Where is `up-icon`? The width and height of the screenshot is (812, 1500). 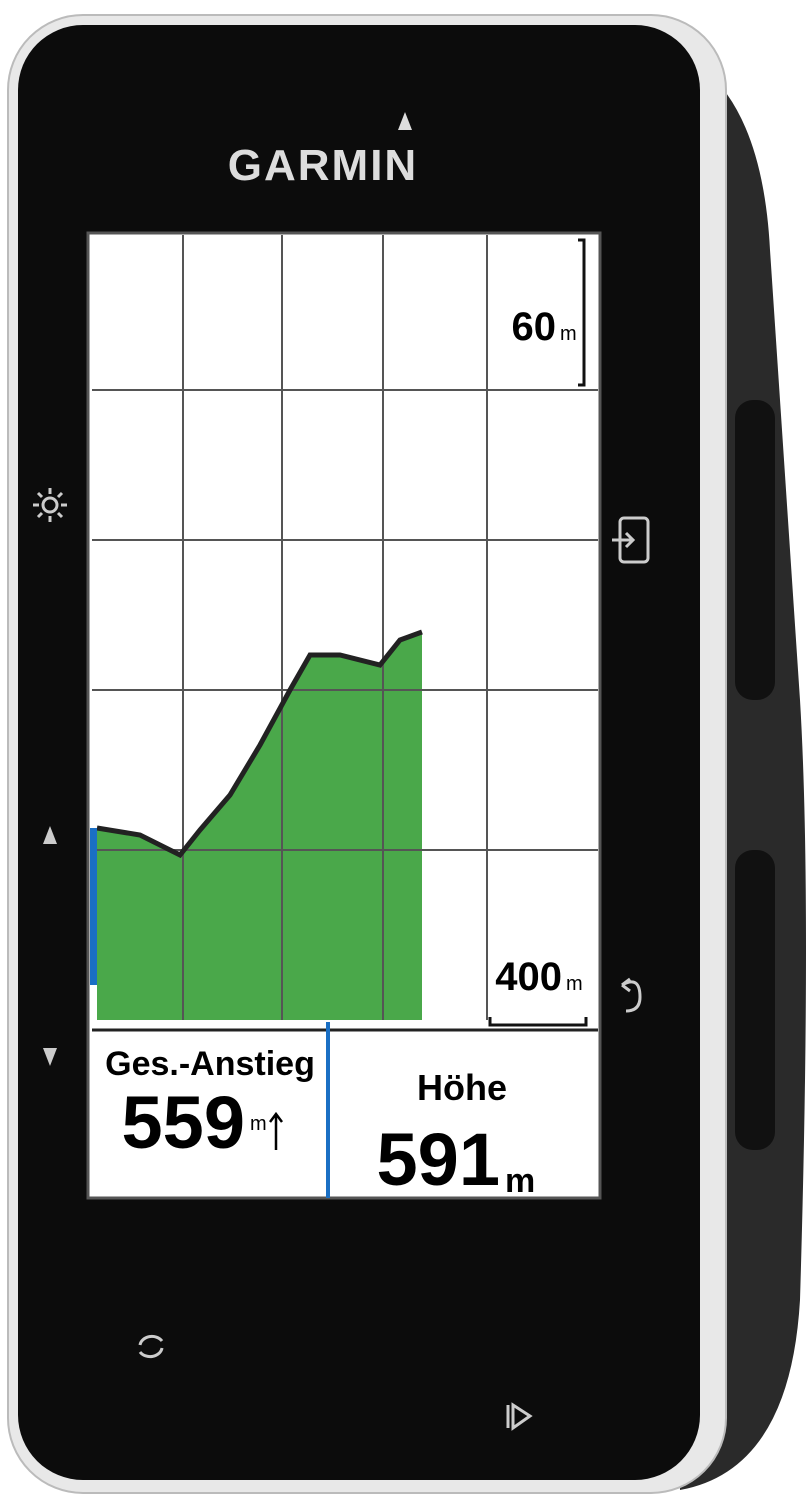
up-icon is located at coordinates (50, 835).